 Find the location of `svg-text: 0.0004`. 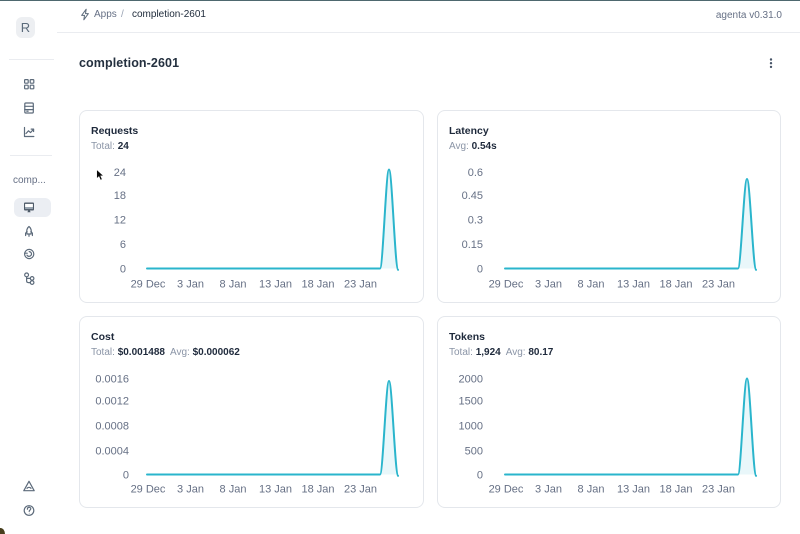

svg-text: 0.0004 is located at coordinates (112, 452).